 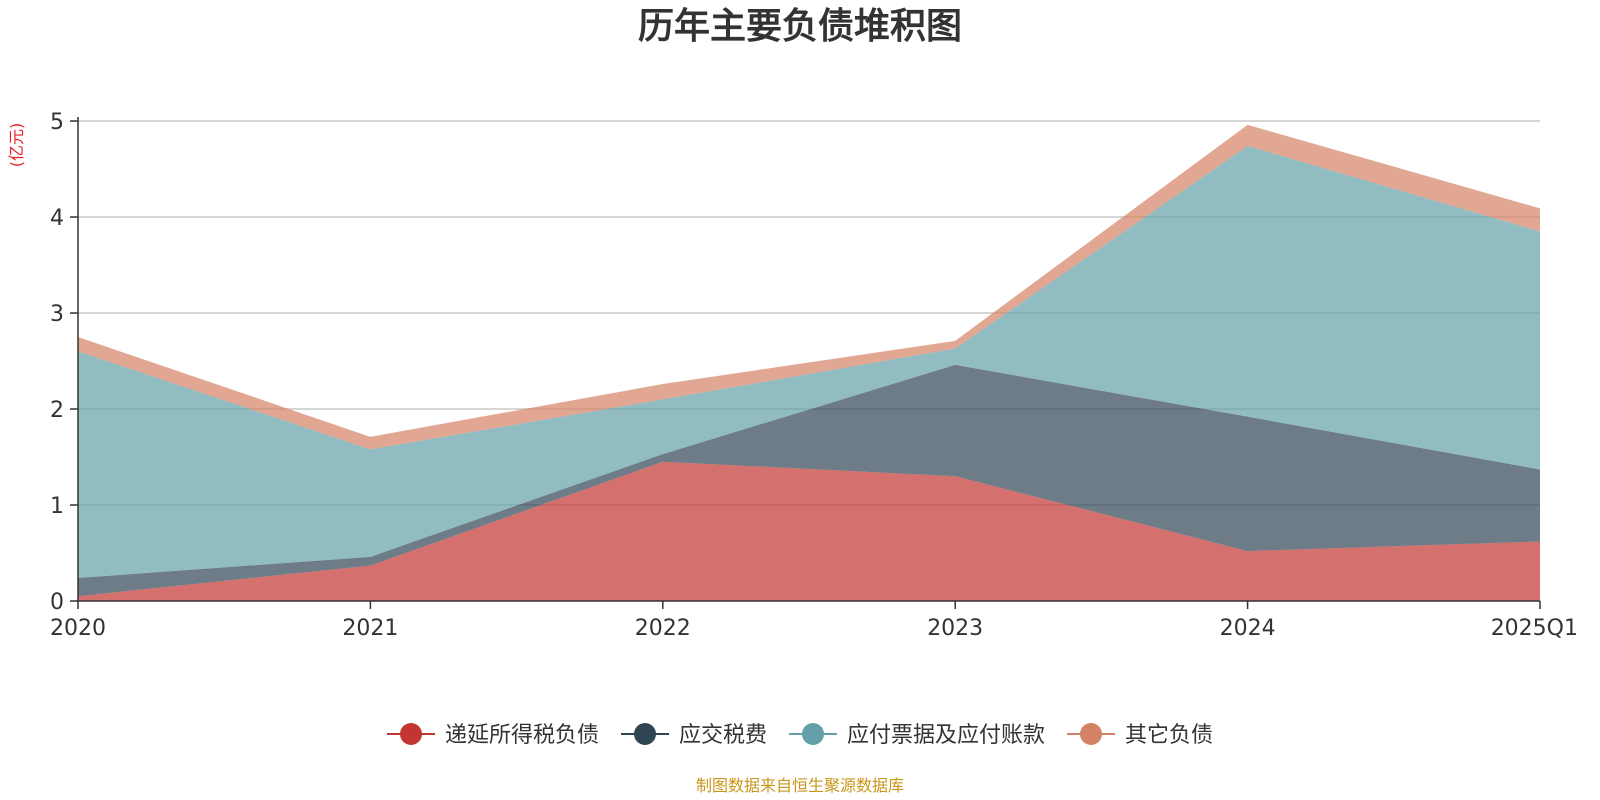 What do you see at coordinates (57, 506) in the screenshot?
I see `y-tick-label: 1` at bounding box center [57, 506].